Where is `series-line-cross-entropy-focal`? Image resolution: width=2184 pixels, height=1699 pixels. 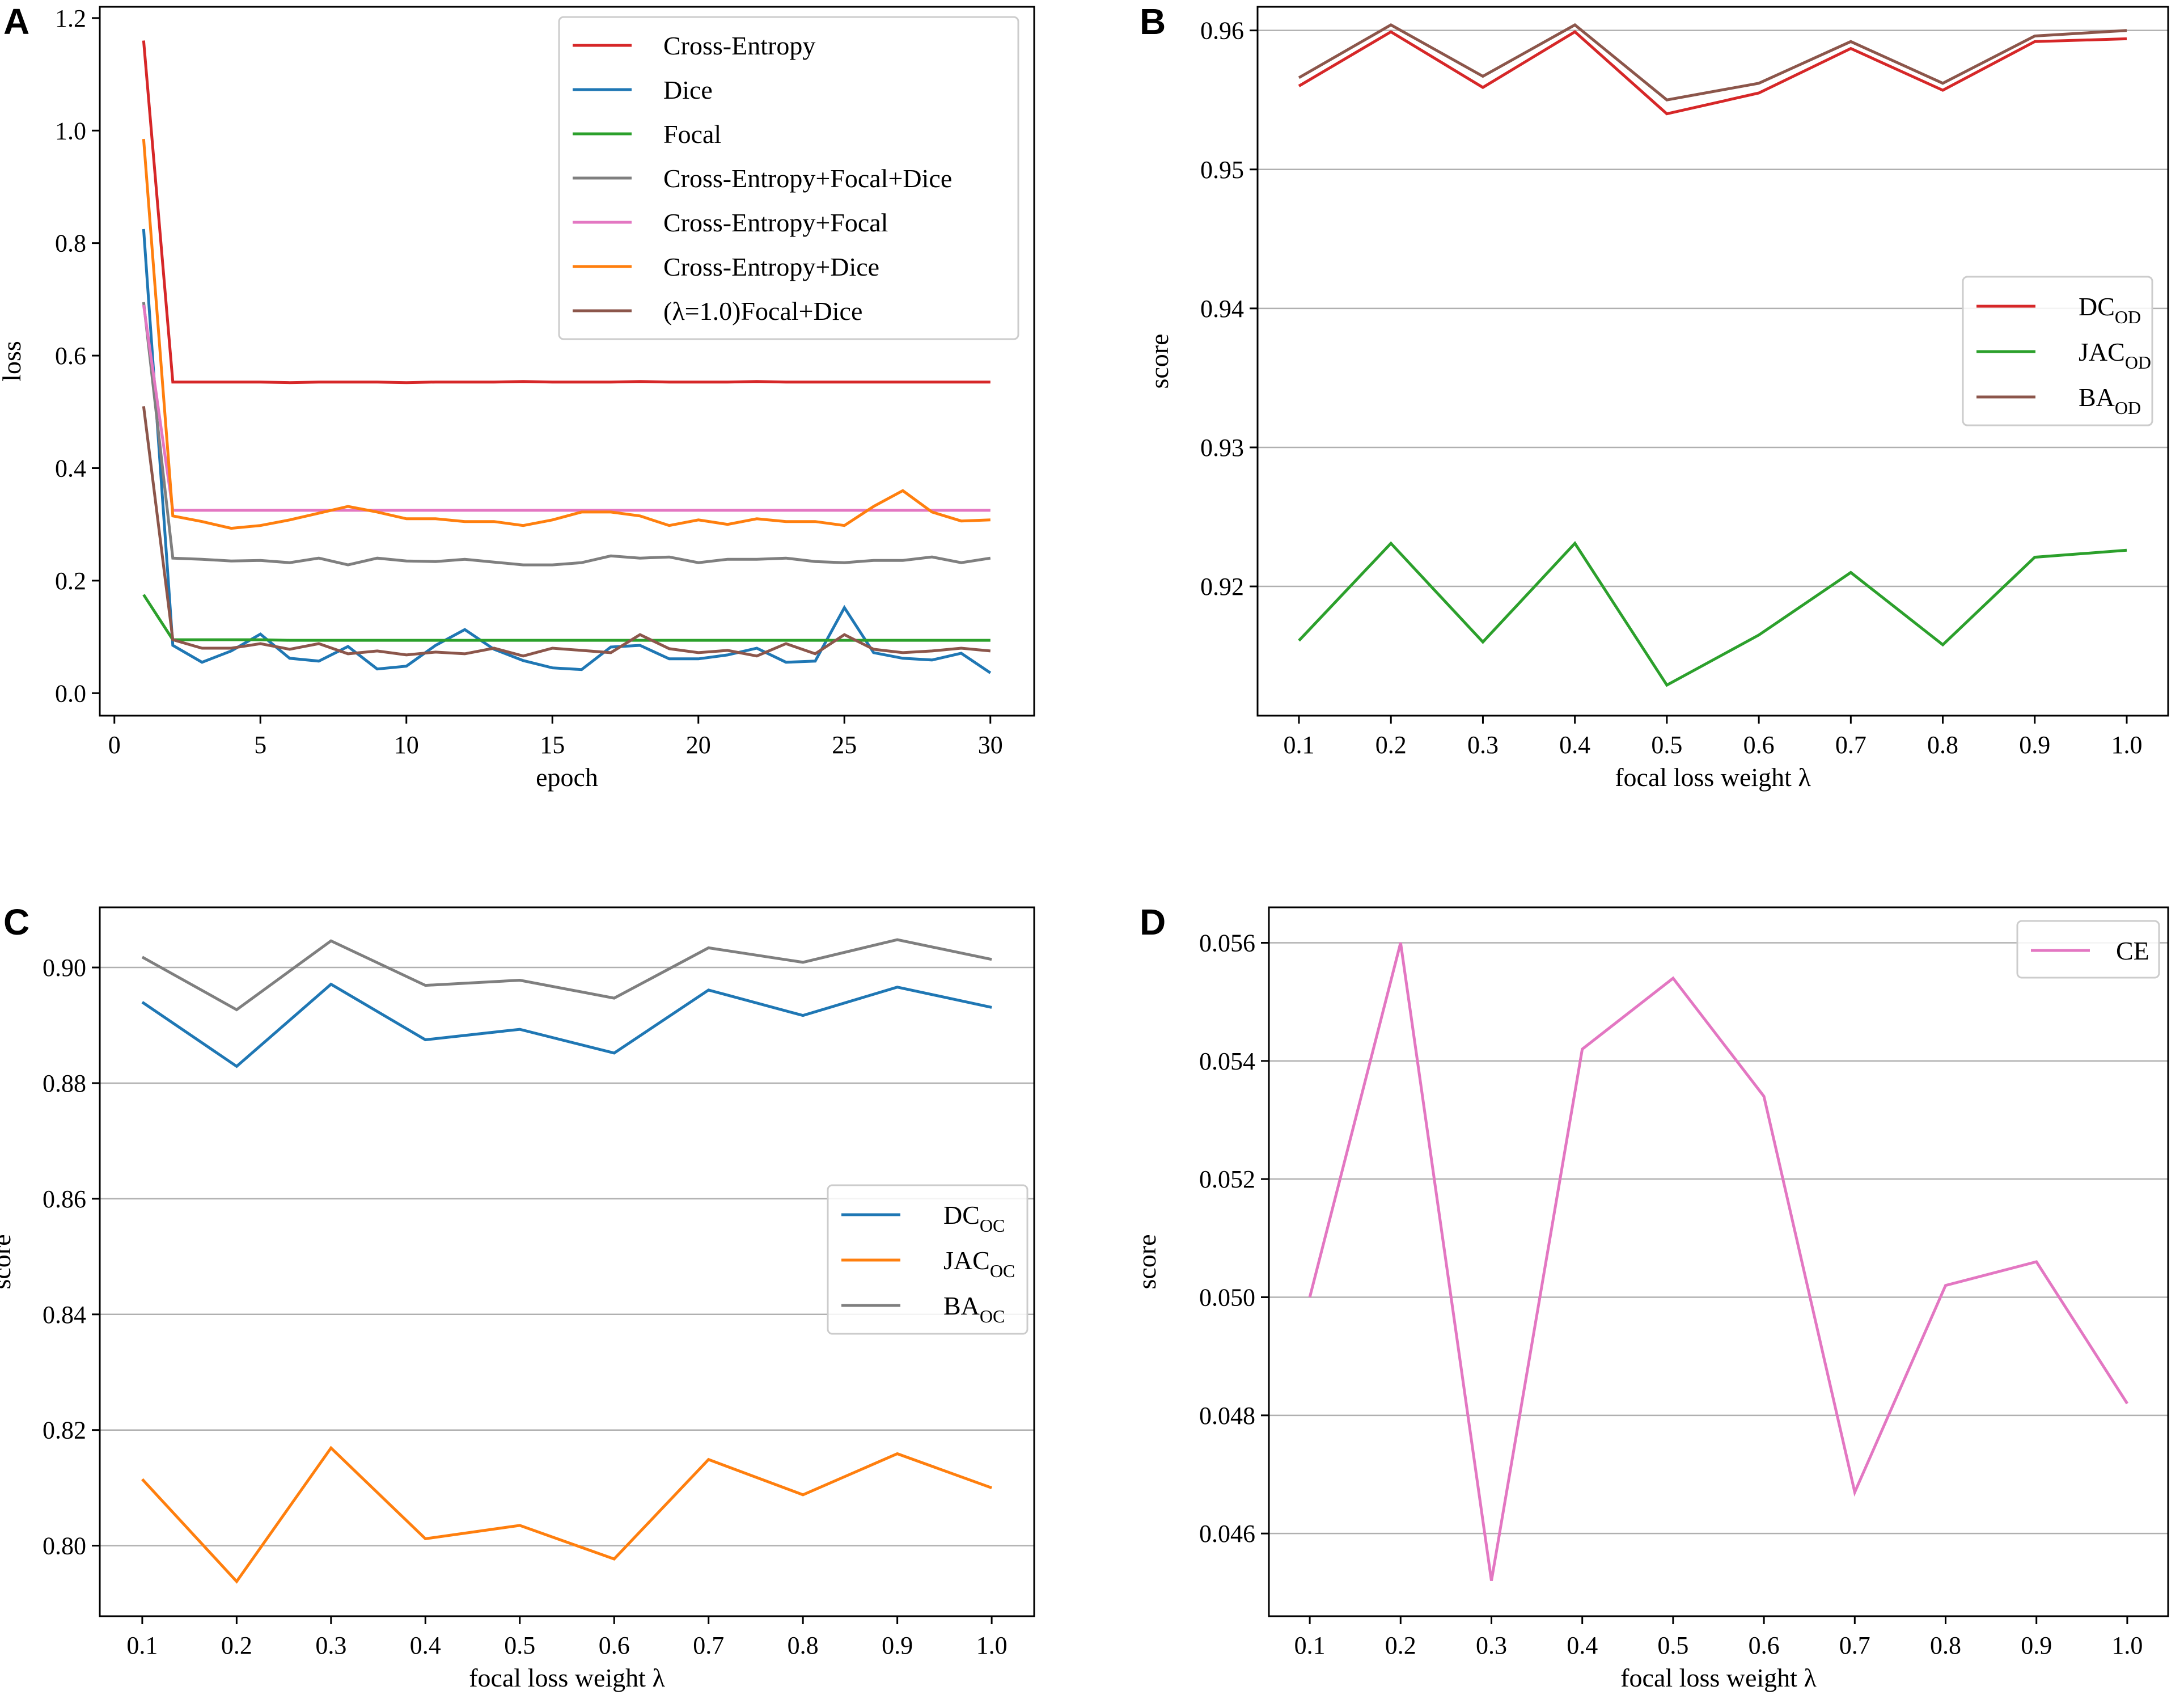
series-line-cross-entropy-focal is located at coordinates (566, 409).